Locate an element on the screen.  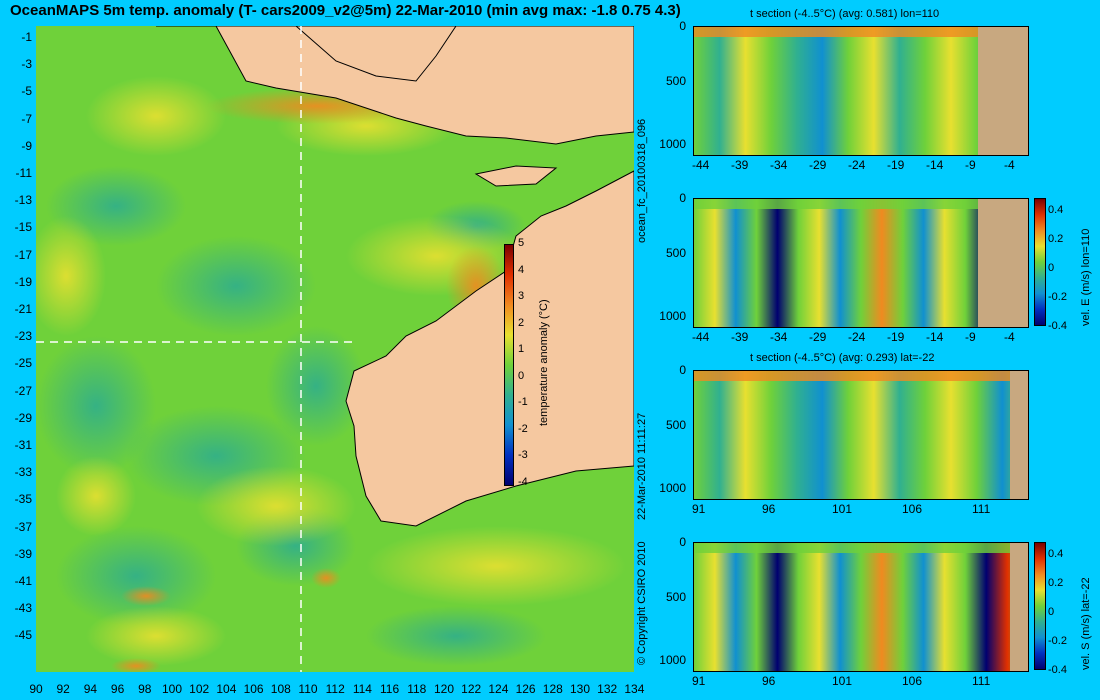
lat-tick: -41 is located at coordinates (23, 581).